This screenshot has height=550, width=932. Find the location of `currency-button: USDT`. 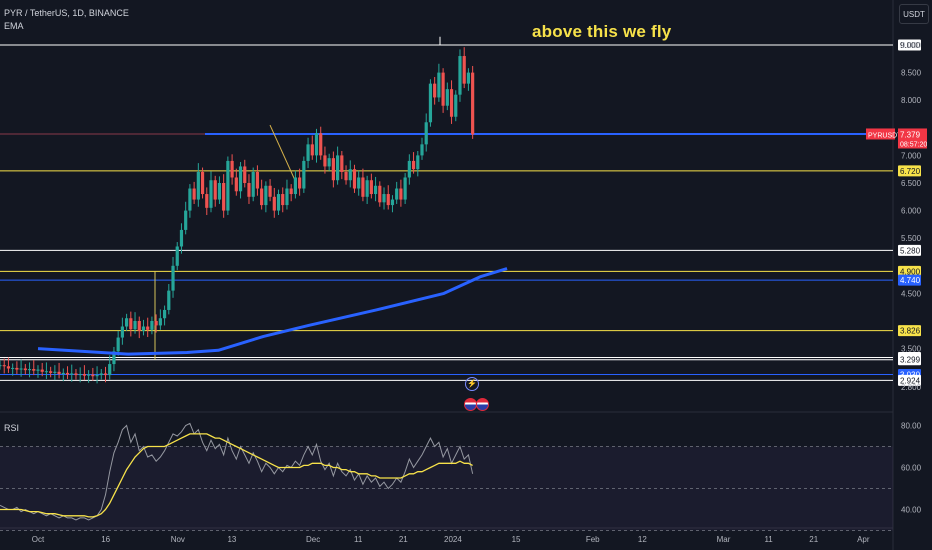

currency-button: USDT is located at coordinates (914, 14).